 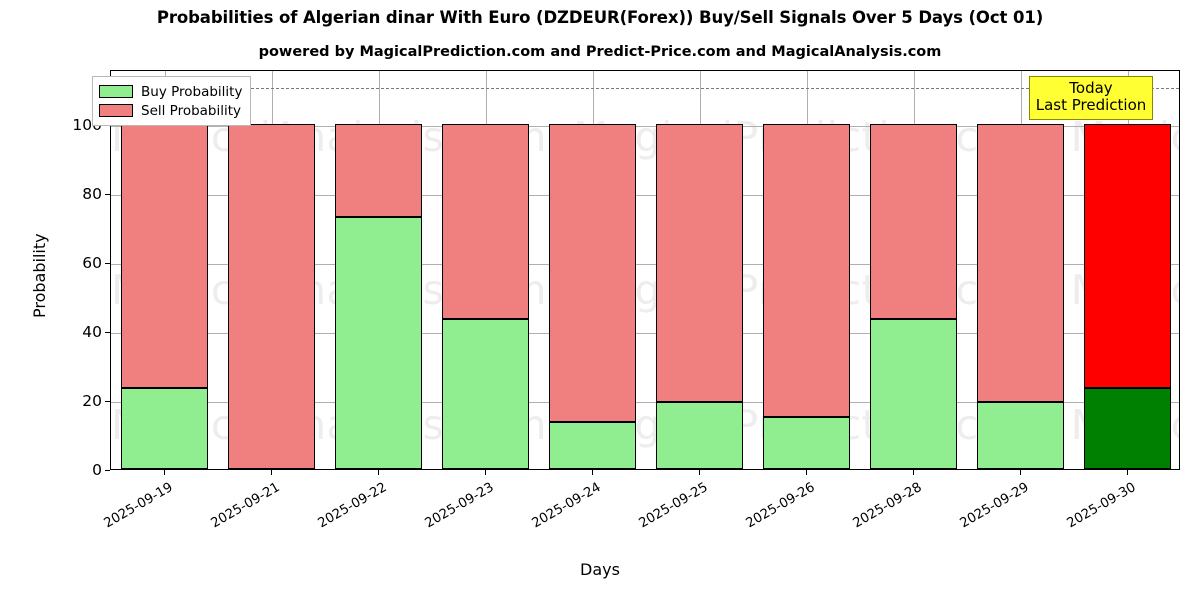 I want to click on x-axis-tick-label: 2025-09-22, so click(x=352, y=506).